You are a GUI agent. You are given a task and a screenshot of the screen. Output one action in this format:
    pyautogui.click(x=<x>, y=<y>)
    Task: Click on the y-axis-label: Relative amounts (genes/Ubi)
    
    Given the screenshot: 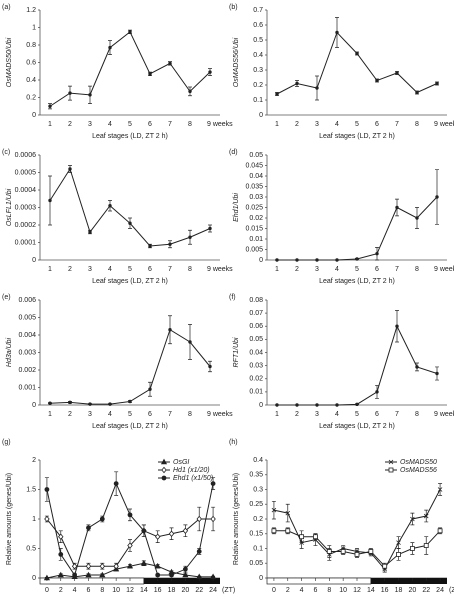 What is the action you would take?
    pyautogui.click(x=9, y=519)
    